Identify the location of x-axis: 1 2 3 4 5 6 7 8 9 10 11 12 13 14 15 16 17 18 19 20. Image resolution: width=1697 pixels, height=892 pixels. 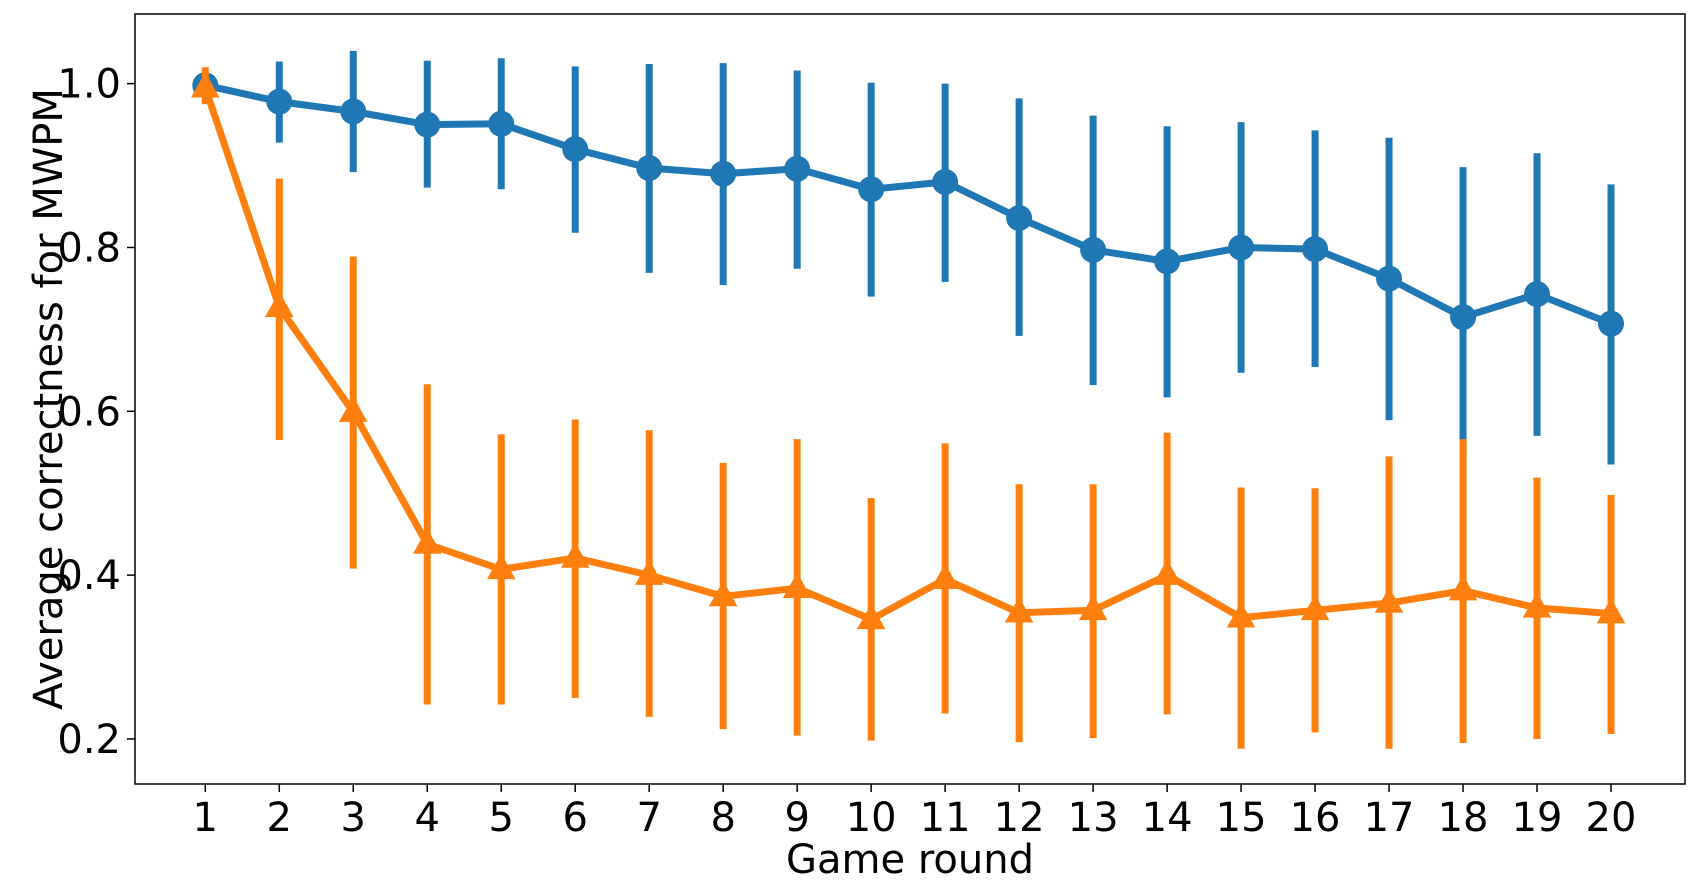
(915, 812).